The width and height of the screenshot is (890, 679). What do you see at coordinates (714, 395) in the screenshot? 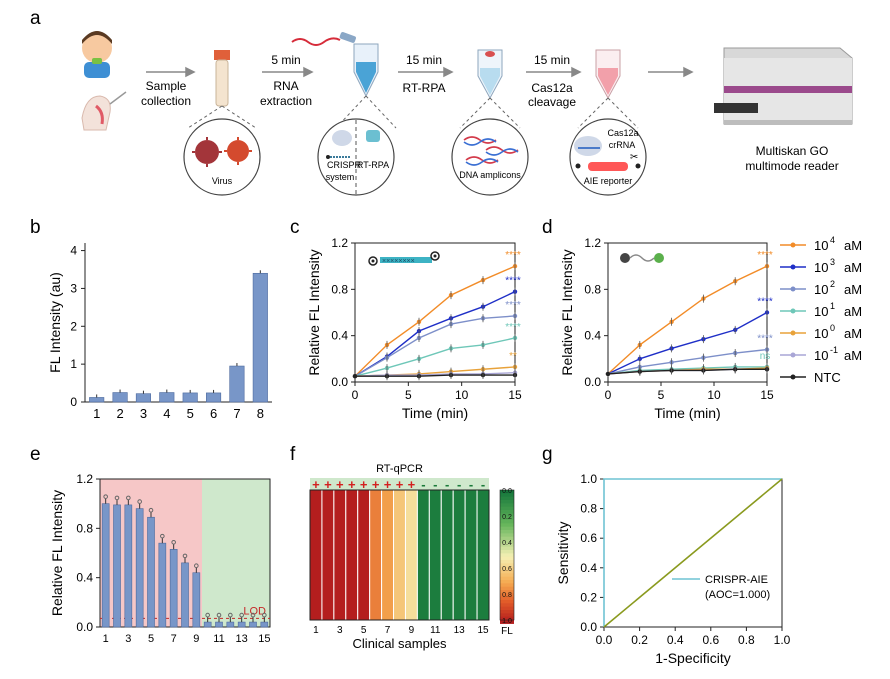
I see `x-tick-label: 10` at bounding box center [714, 395].